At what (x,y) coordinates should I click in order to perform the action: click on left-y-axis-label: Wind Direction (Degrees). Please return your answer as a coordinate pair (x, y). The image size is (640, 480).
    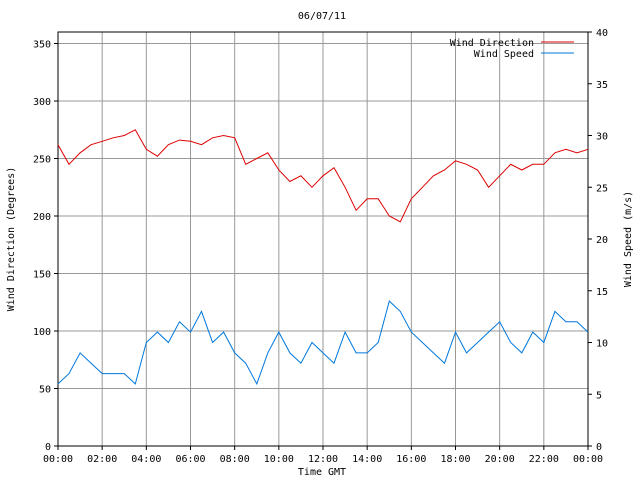
    Looking at the image, I should click on (11, 239).